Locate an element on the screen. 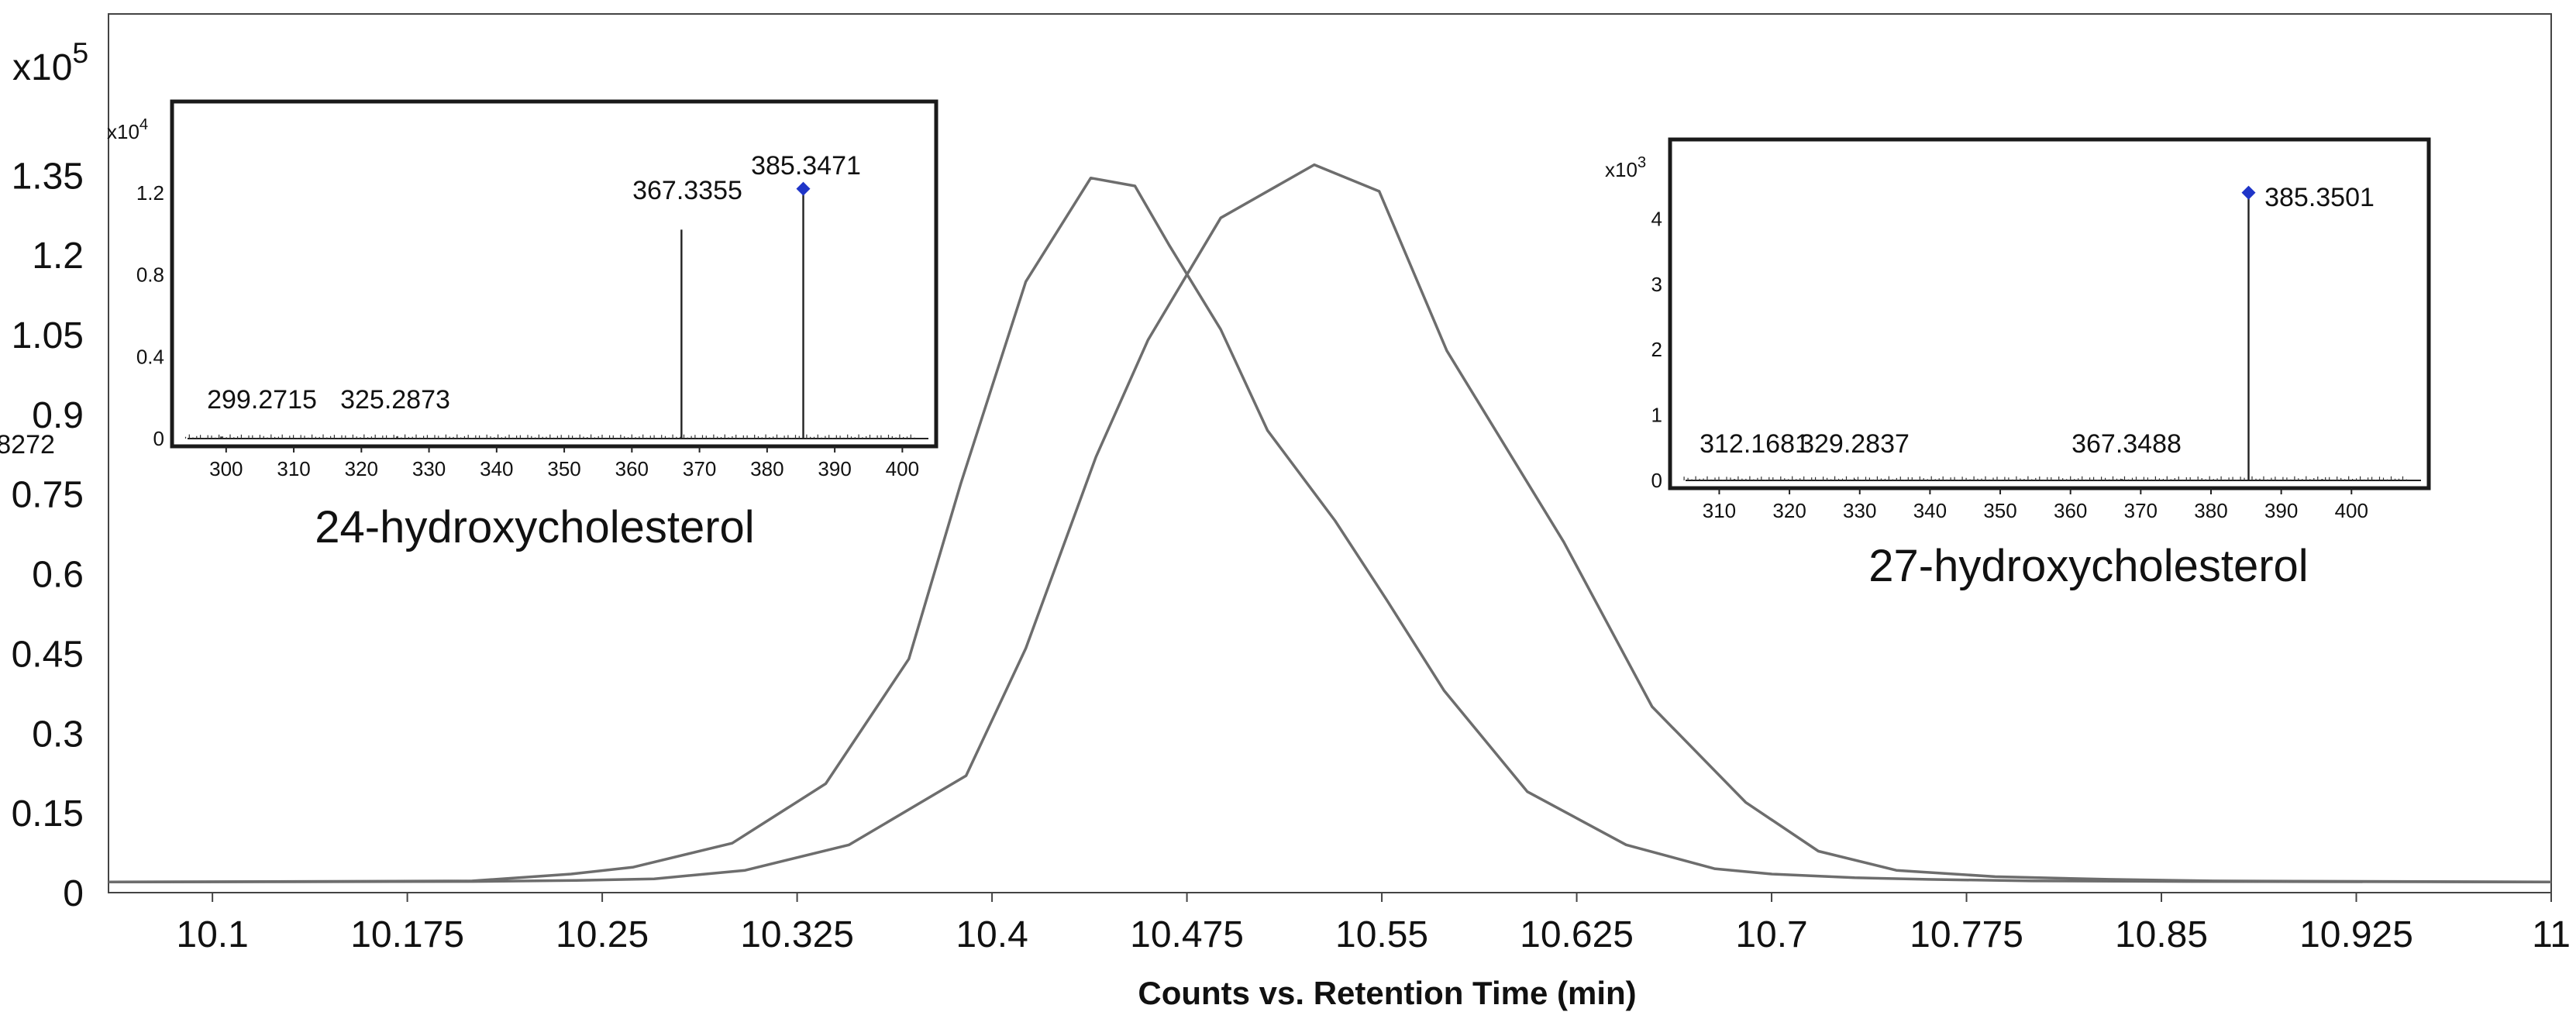 Image resolution: width=2576 pixels, height=1029 pixels. inset-y-scale-label-exponent: 3 is located at coordinates (1642, 162).